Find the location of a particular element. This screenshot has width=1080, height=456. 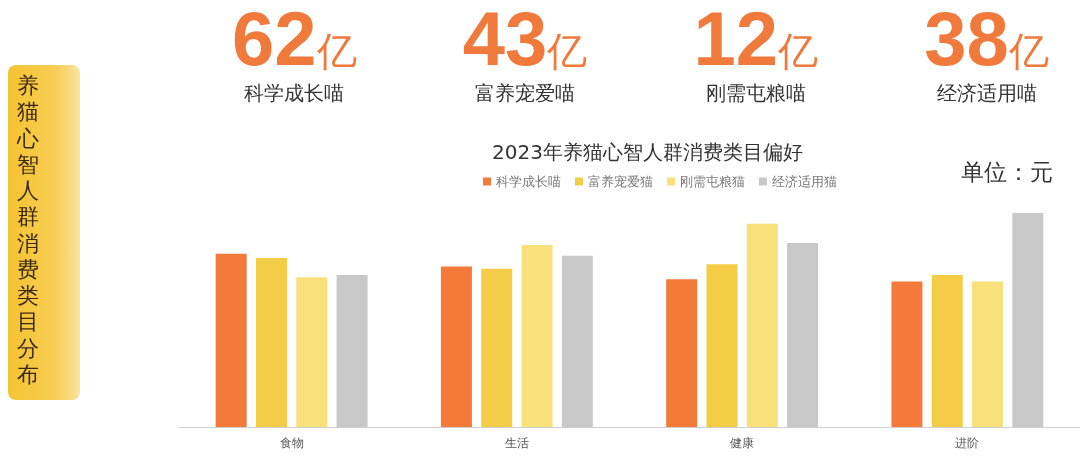

text: 刚需屯粮喵 is located at coordinates (755, 93).